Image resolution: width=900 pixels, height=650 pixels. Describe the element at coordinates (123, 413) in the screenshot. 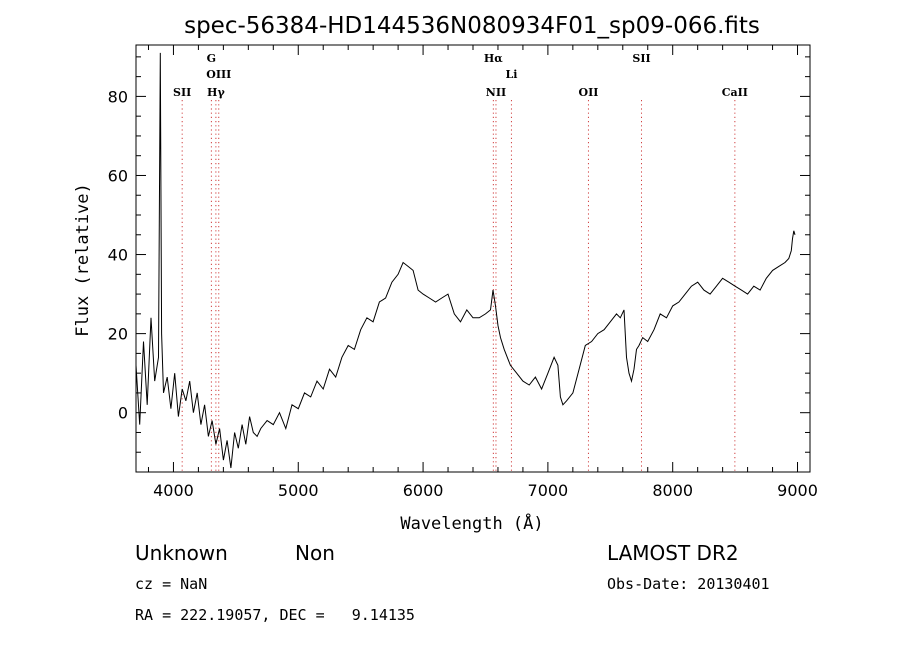

I see `y-tick-label: 0` at that location.